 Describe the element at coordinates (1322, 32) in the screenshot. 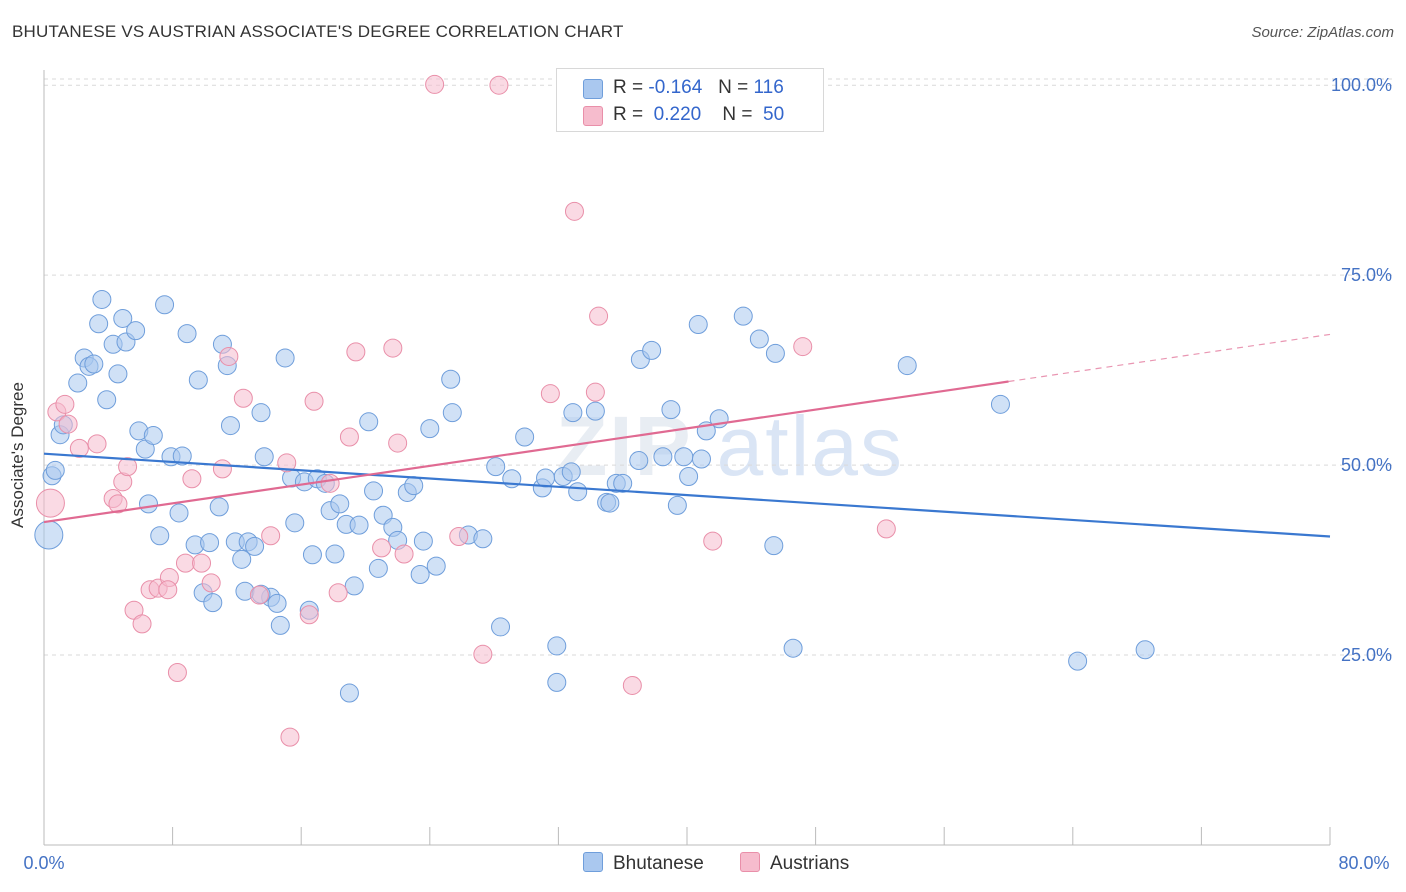

I see `source-label: Source: ZipAtlas.com` at that location.